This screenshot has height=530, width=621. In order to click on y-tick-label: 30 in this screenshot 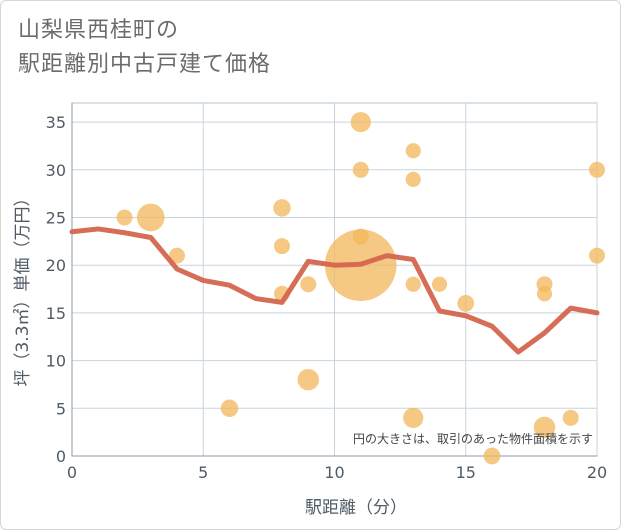, I will do `click(56, 170)`.